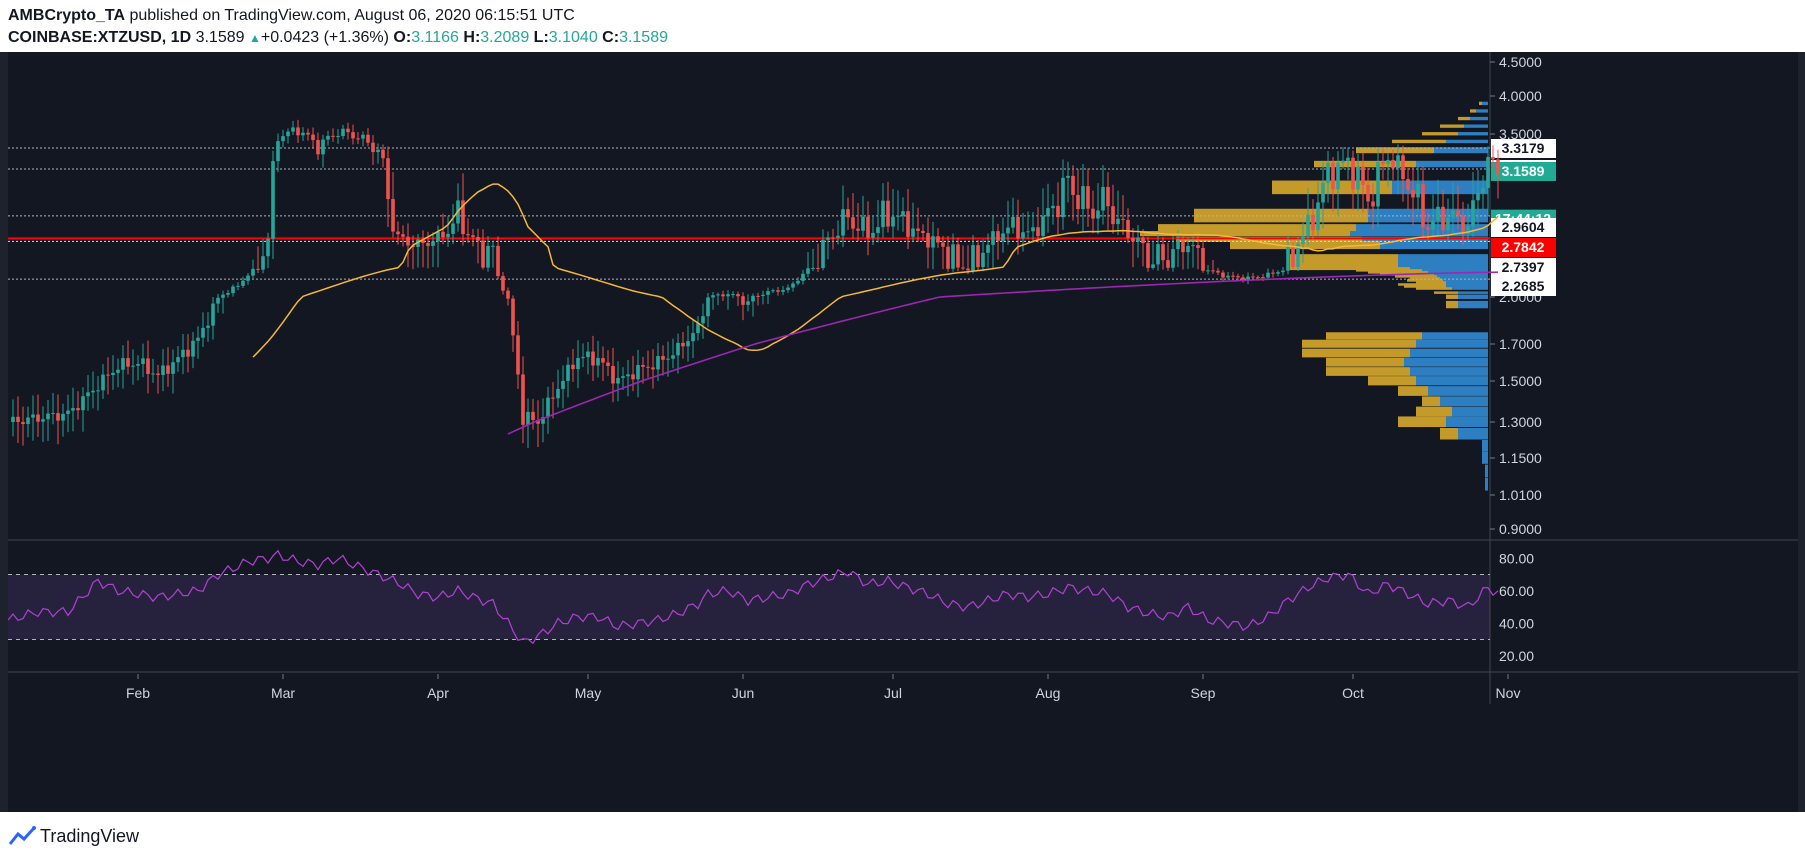 The image size is (1805, 860). What do you see at coordinates (1508, 693) in the screenshot?
I see `date-tick-label: Nov` at bounding box center [1508, 693].